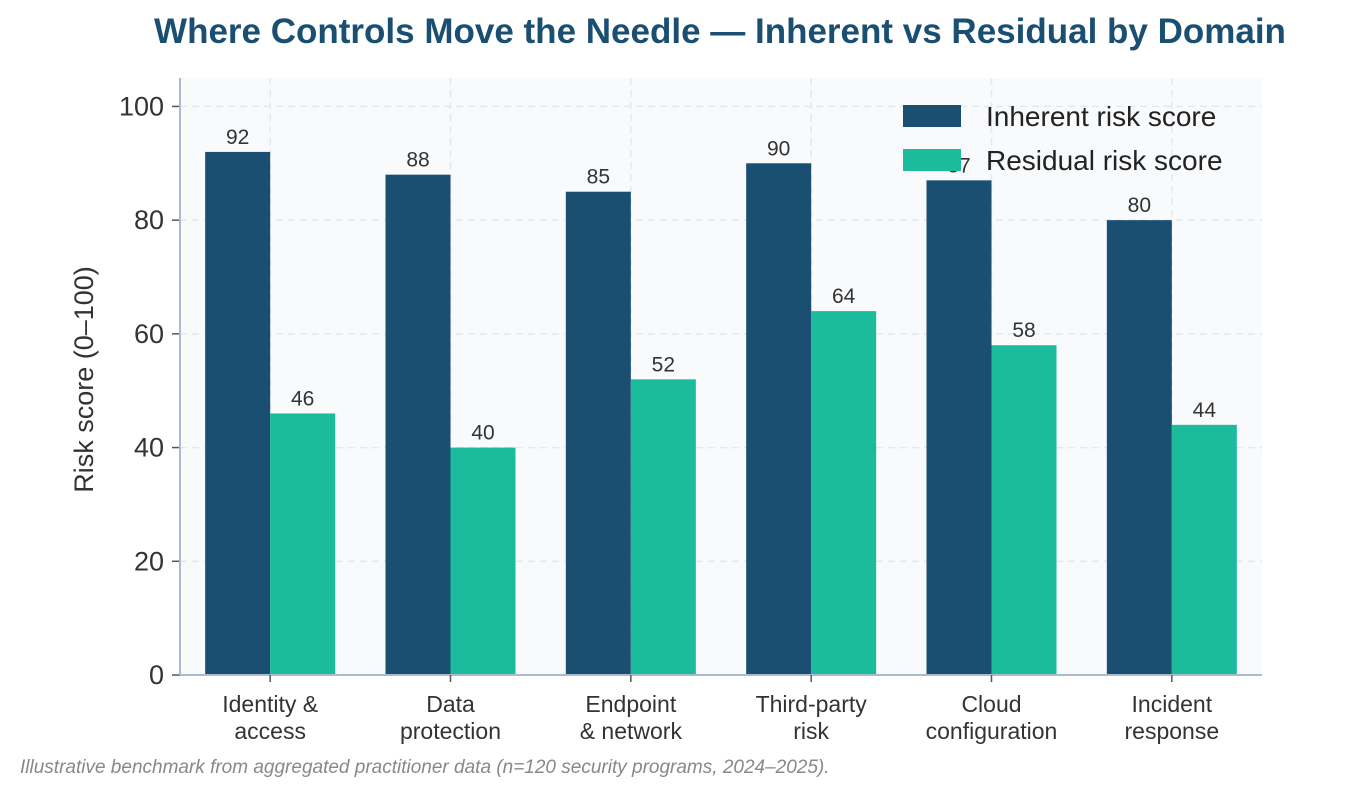 This screenshot has width=1348, height=800. Describe the element at coordinates (149, 561) in the screenshot. I see `y-tick-label: 20` at that location.